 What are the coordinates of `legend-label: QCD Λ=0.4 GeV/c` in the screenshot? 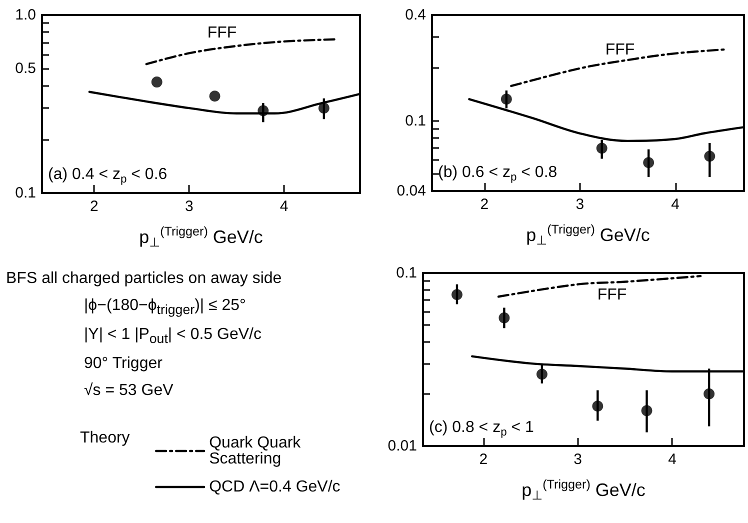 It's located at (274, 487).